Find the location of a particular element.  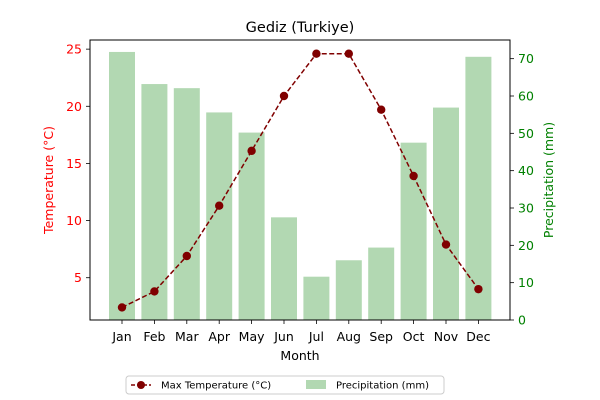

right-tick-label: 10 is located at coordinates (526, 282).